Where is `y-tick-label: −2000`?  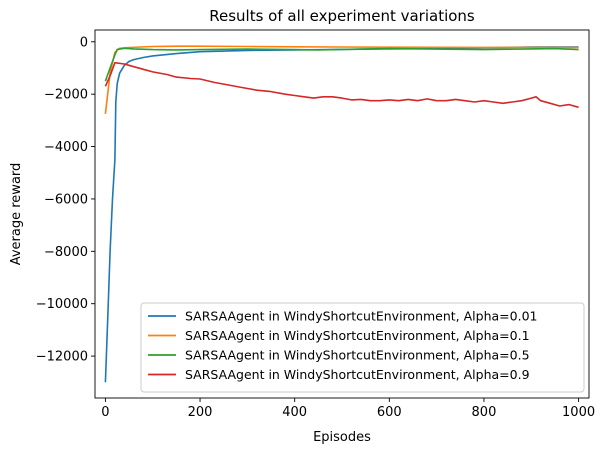
y-tick-label: −2000 is located at coordinates (66, 95).